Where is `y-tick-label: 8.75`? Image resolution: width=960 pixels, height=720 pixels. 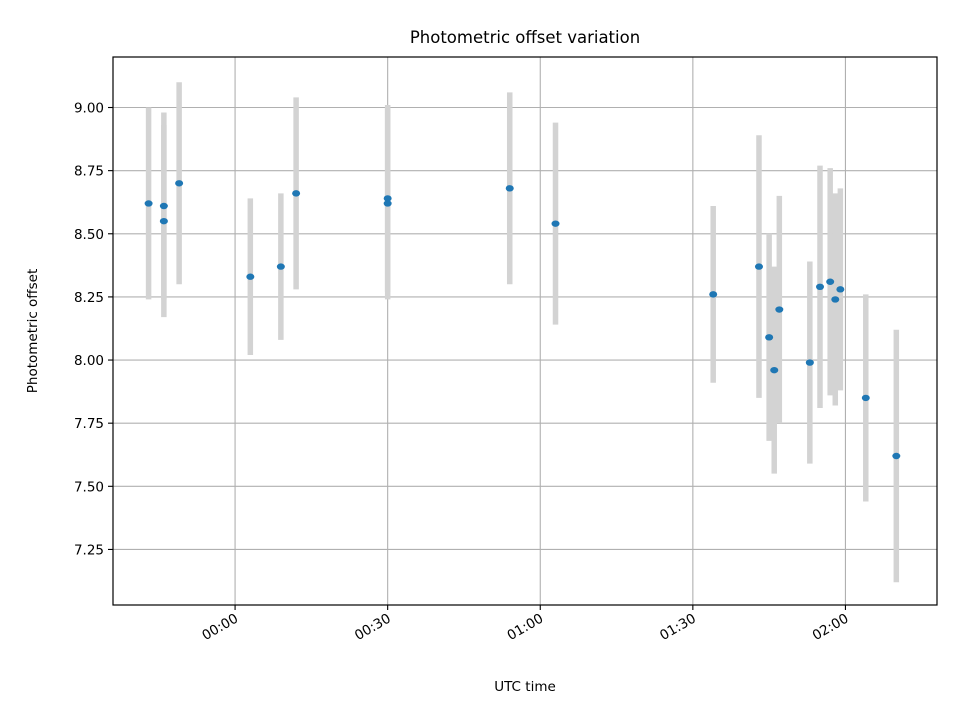 y-tick-label: 8.75 is located at coordinates (89, 172).